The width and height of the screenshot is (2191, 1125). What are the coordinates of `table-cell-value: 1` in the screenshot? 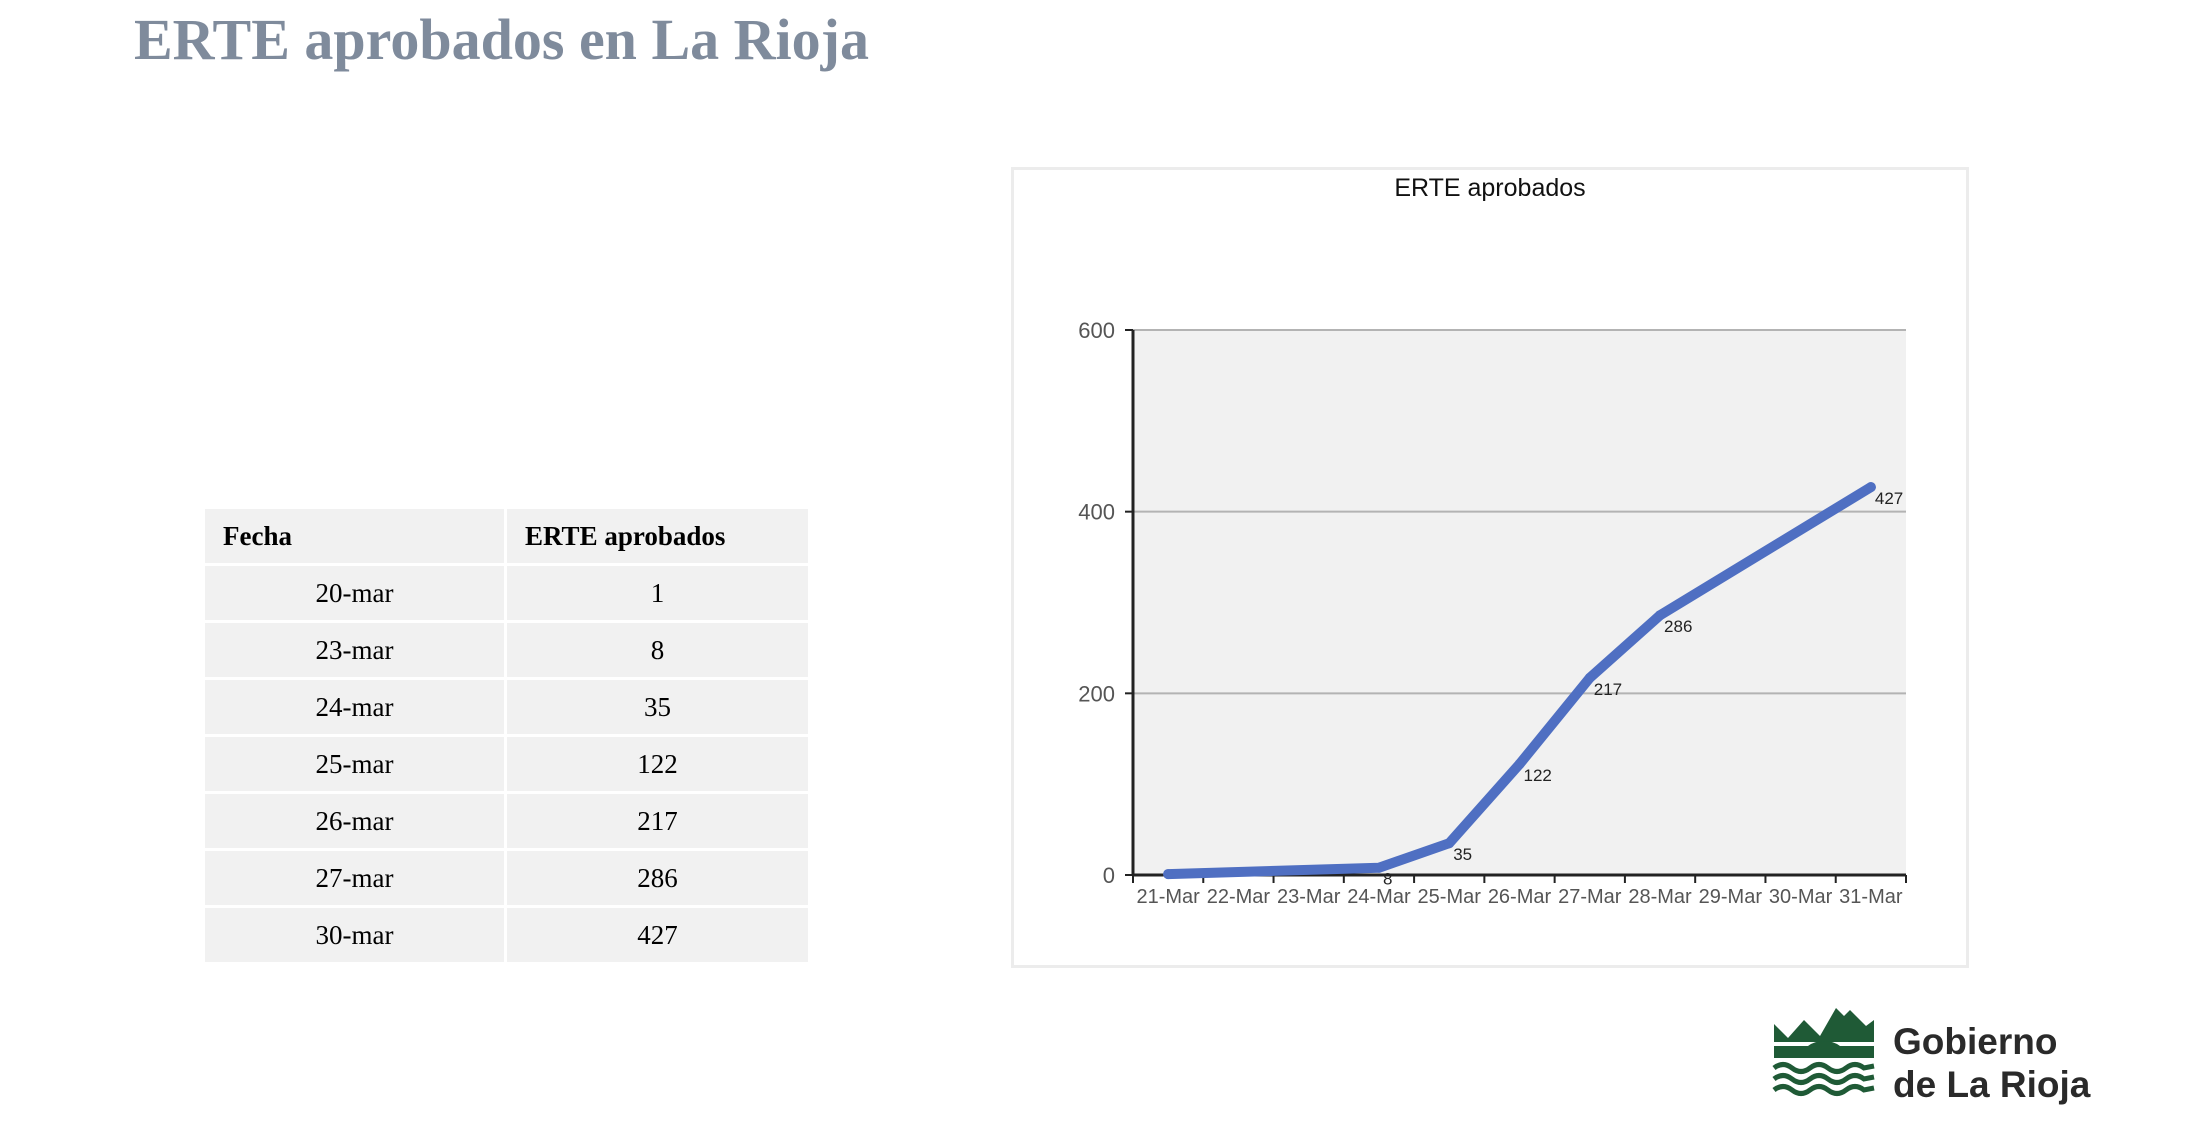 It's located at (657, 593).